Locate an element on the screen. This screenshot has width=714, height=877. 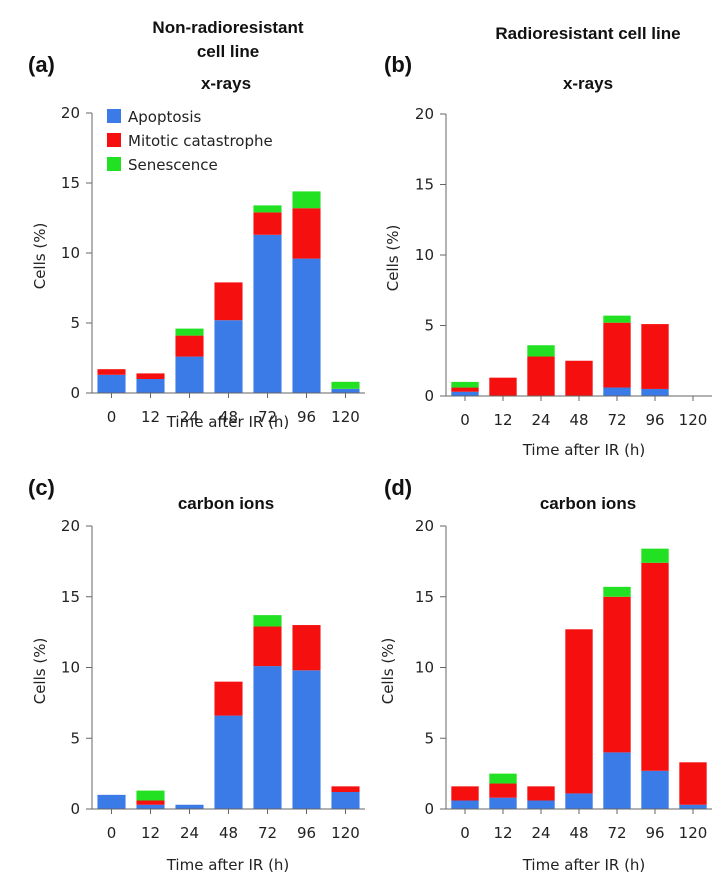
x-tick-label-d-0: 0 is located at coordinates (465, 833).